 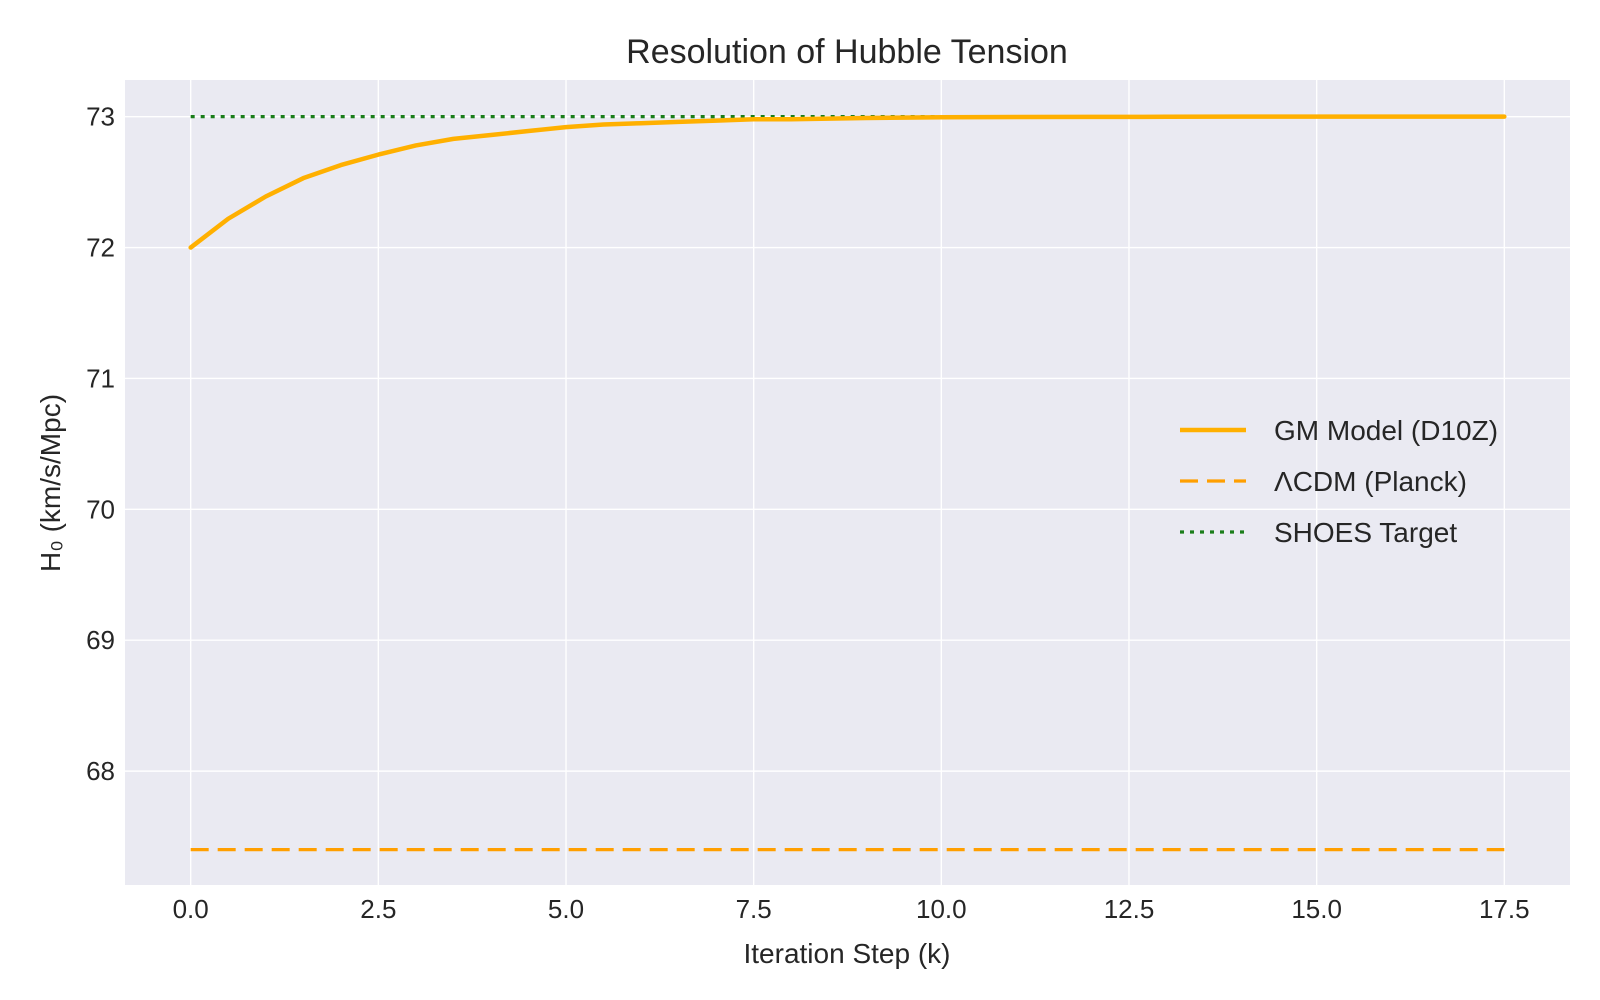 I want to click on legend-label: SHOES Target, so click(x=1365, y=532).